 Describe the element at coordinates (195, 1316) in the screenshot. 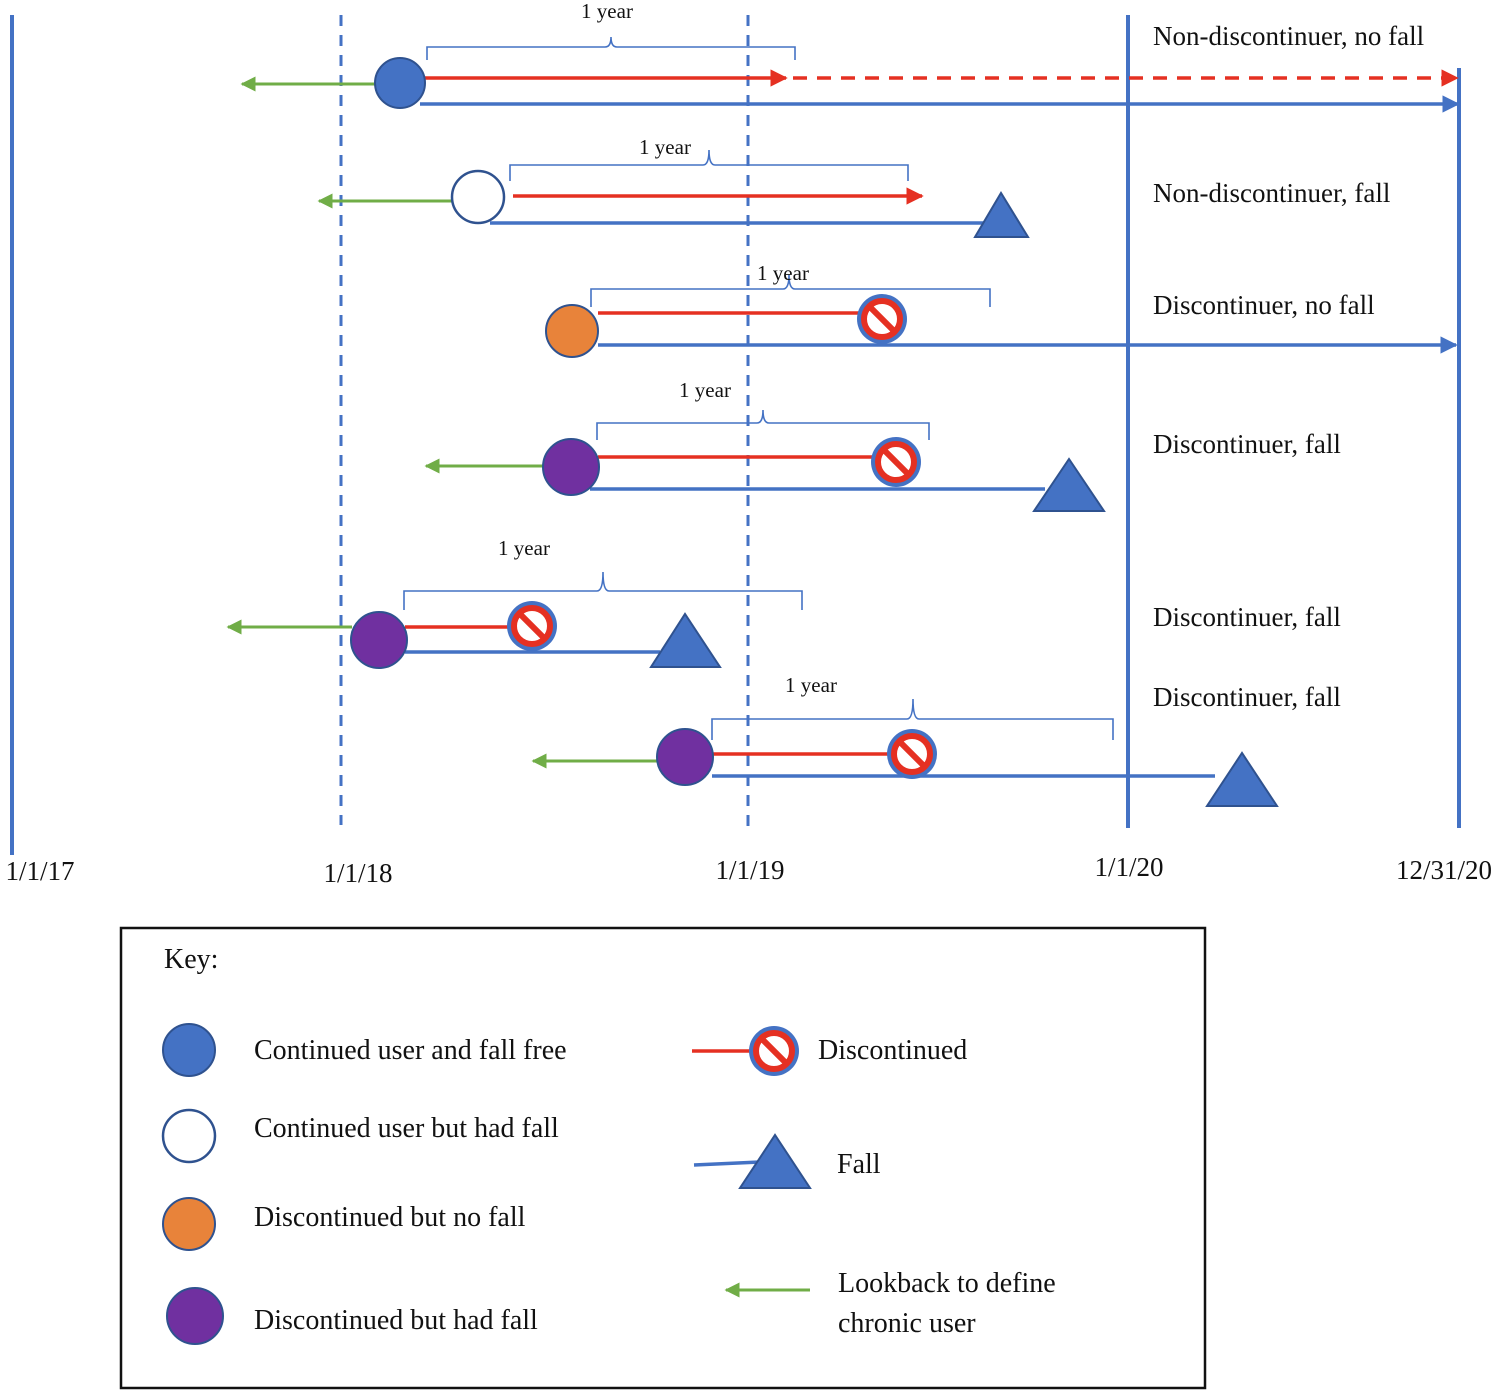

I see `legend-circle-purple` at that location.